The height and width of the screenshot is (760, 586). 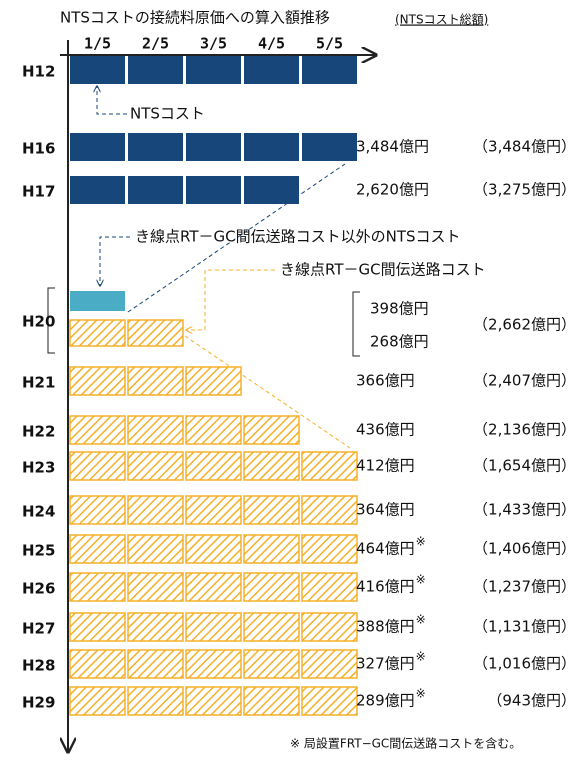 I want to click on column-label: 4/5, so click(x=271, y=44).